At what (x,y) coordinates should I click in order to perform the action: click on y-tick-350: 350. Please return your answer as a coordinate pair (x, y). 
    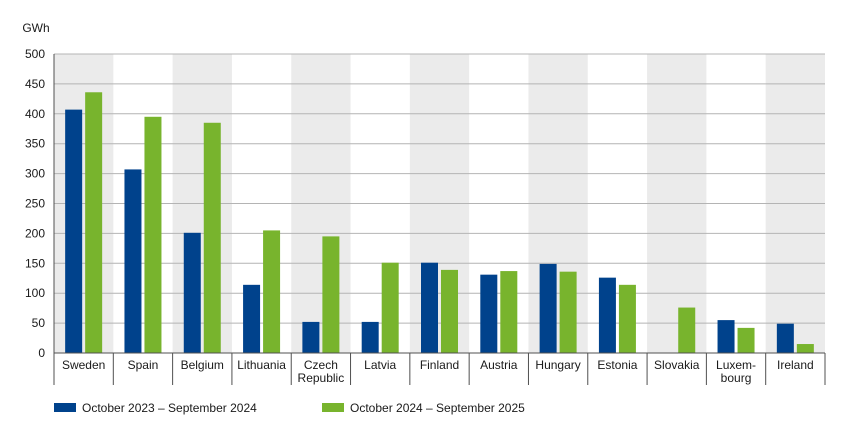
    Looking at the image, I should click on (35, 144).